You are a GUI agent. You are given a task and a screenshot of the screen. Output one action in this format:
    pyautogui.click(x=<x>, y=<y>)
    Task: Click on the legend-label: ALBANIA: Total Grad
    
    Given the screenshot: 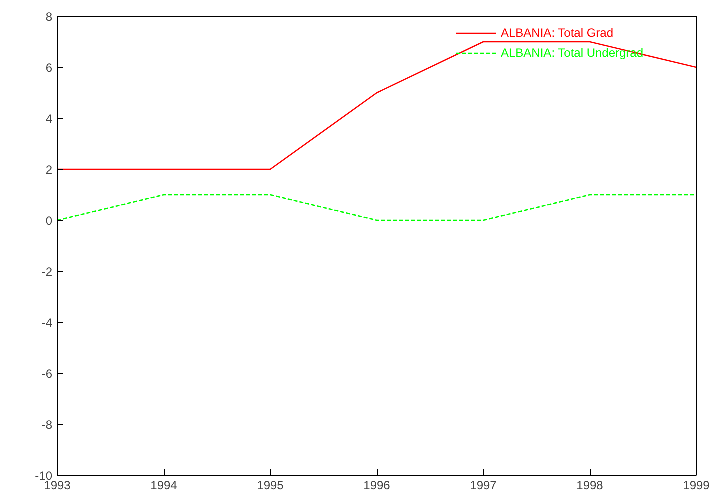 What is the action you would take?
    pyautogui.click(x=557, y=33)
    